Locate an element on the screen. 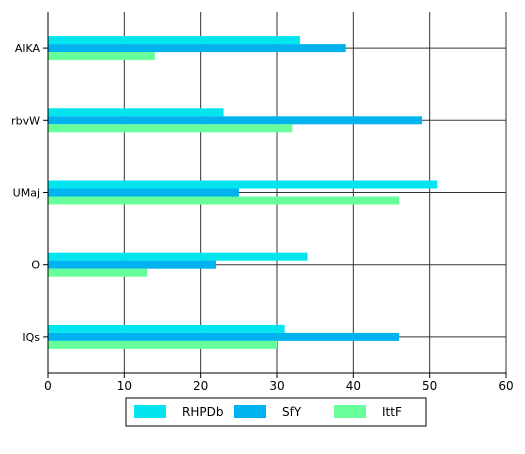  legend-swatch-RHPDb is located at coordinates (150, 411).